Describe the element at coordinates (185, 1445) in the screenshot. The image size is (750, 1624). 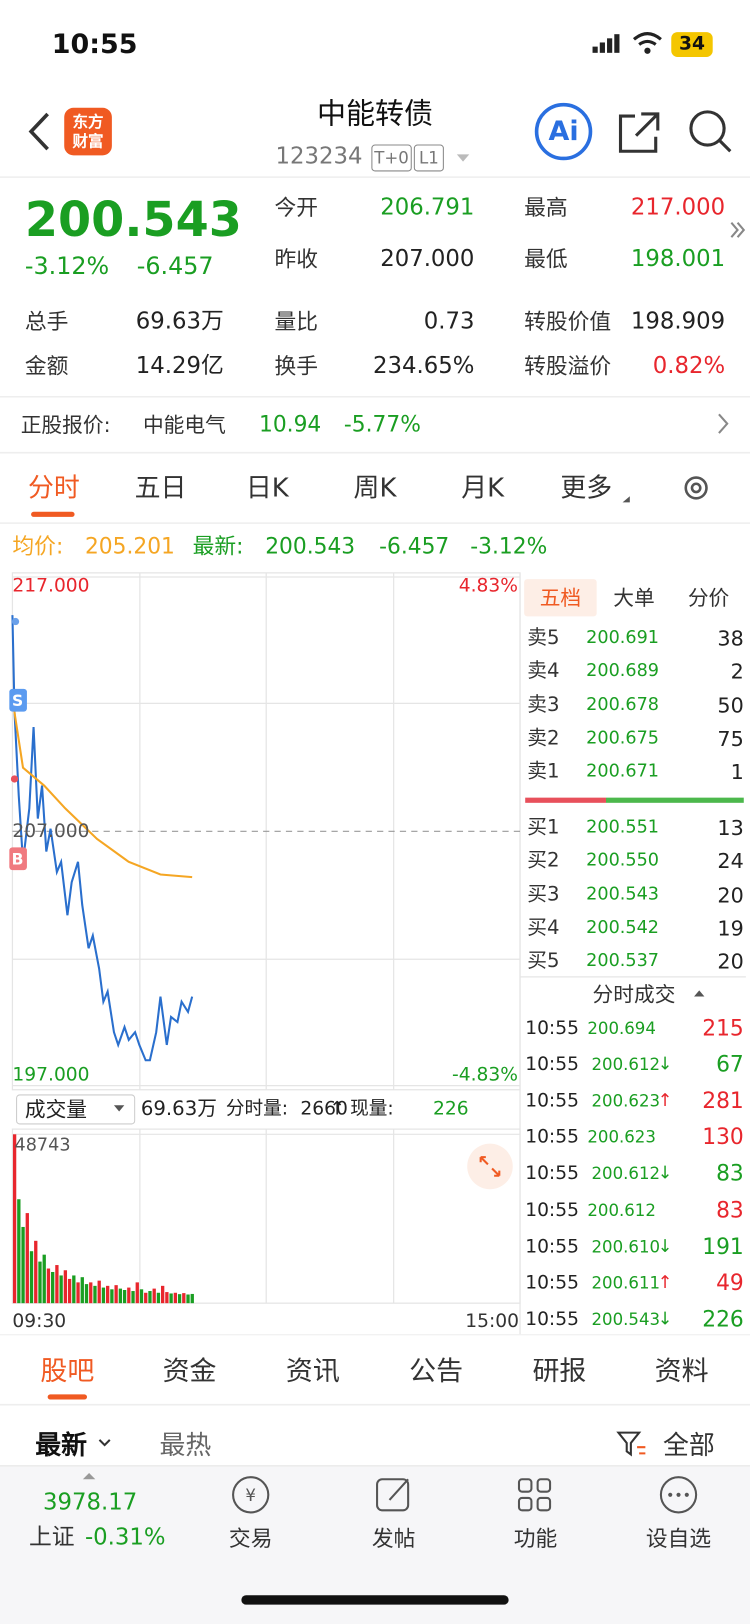
I see `sort-hot: 最热` at that location.